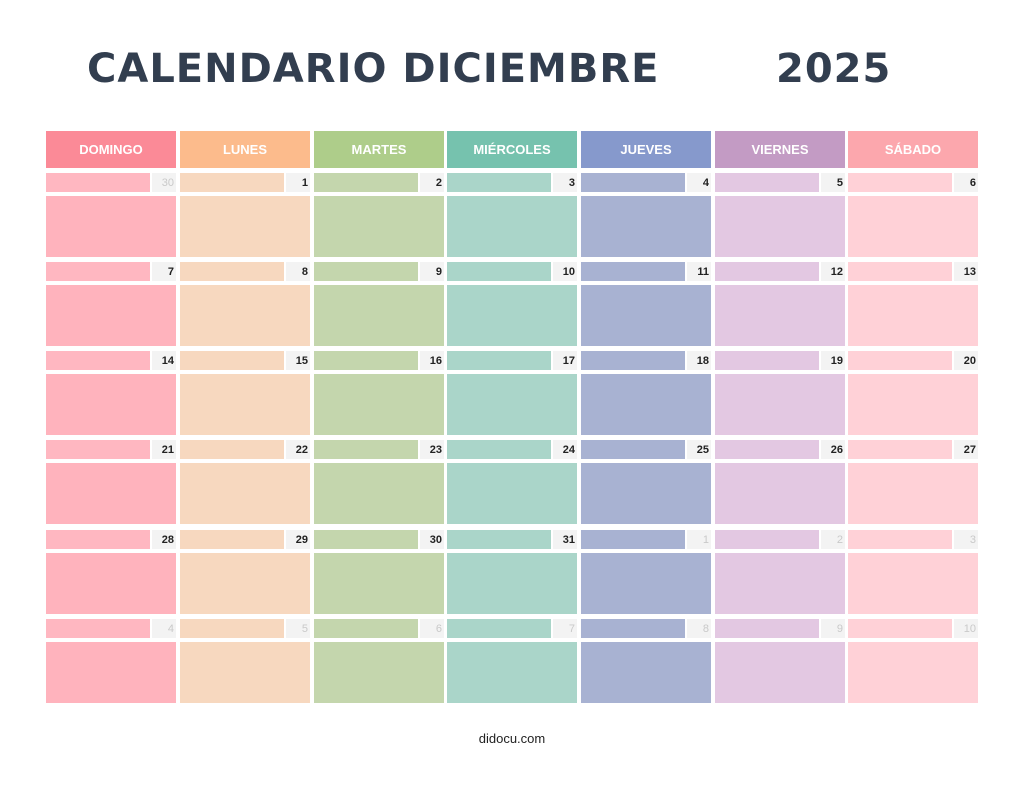 This screenshot has height=787, width=1024. What do you see at coordinates (164, 449) in the screenshot?
I see `day-number: 21` at bounding box center [164, 449].